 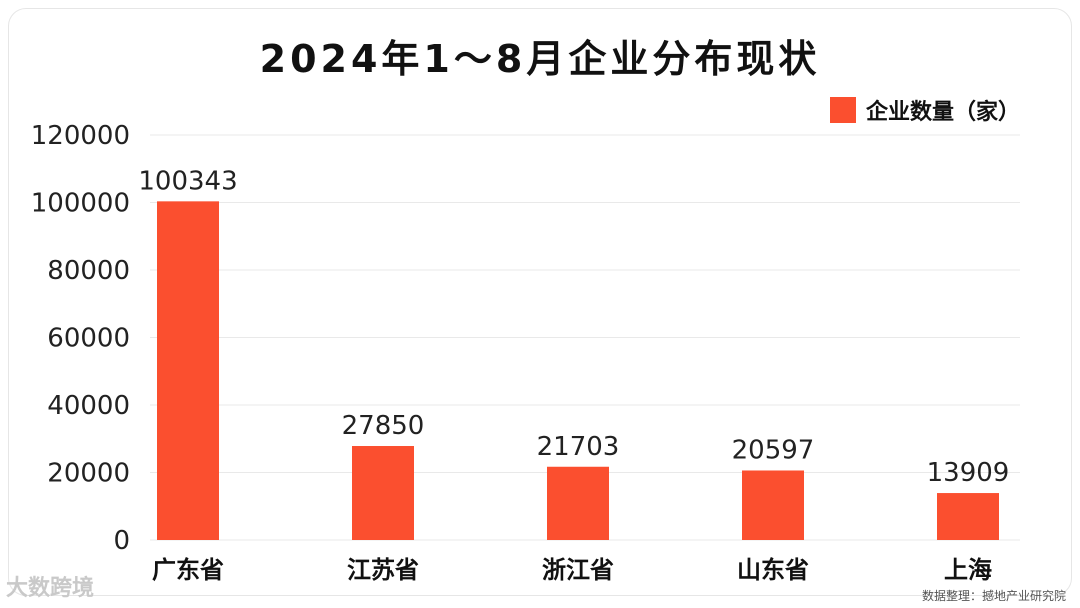 What do you see at coordinates (942, 112) in the screenshot?
I see `legend-label: 企业数量（家）` at bounding box center [942, 112].